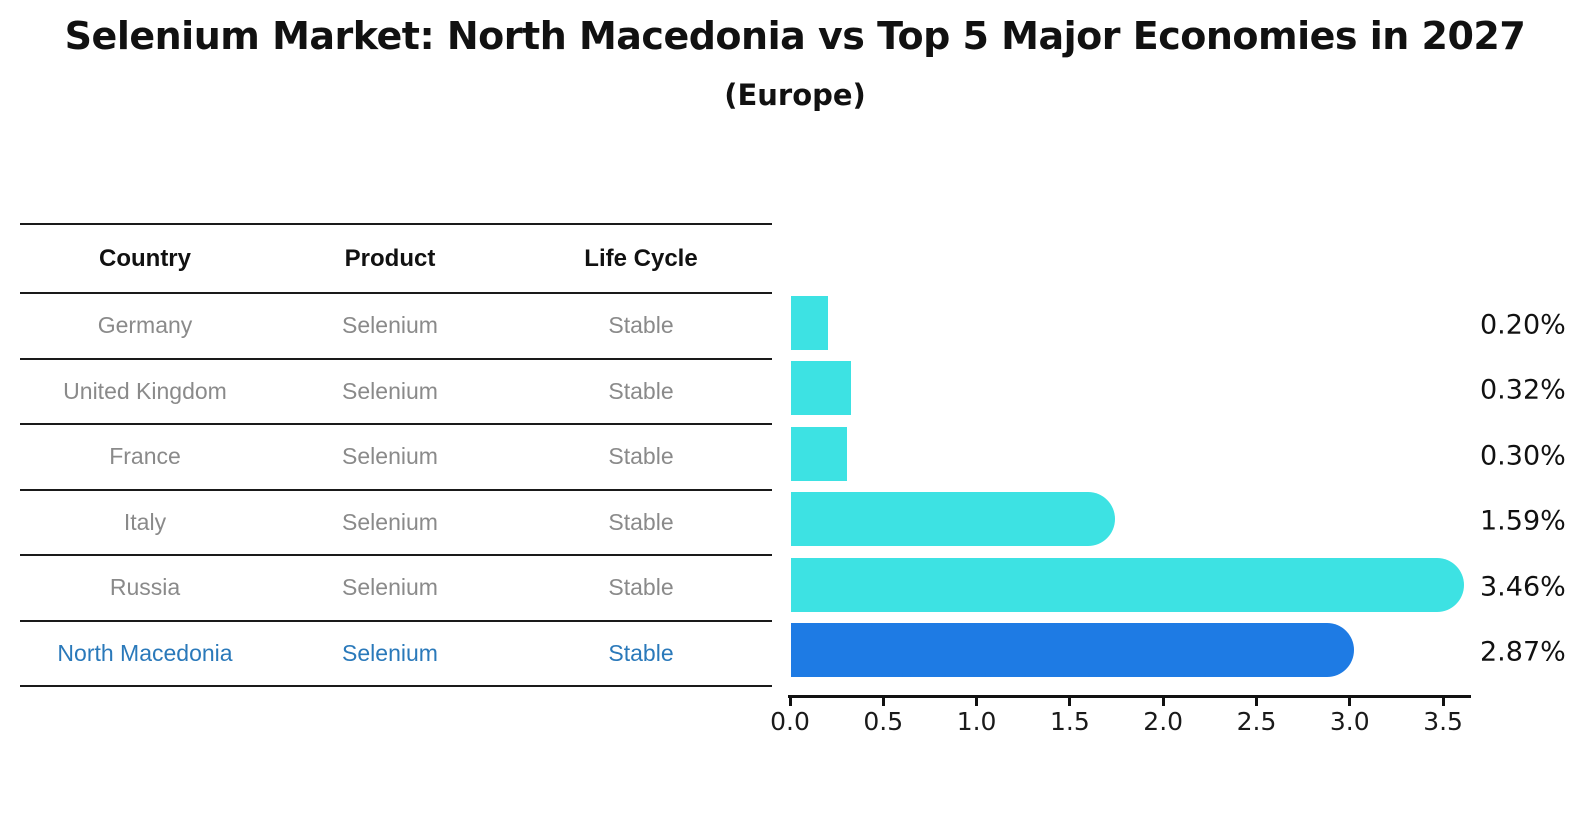 This screenshot has width=1590, height=823. Describe the element at coordinates (145, 587) in the screenshot. I see `cell-country: Russia` at that location.